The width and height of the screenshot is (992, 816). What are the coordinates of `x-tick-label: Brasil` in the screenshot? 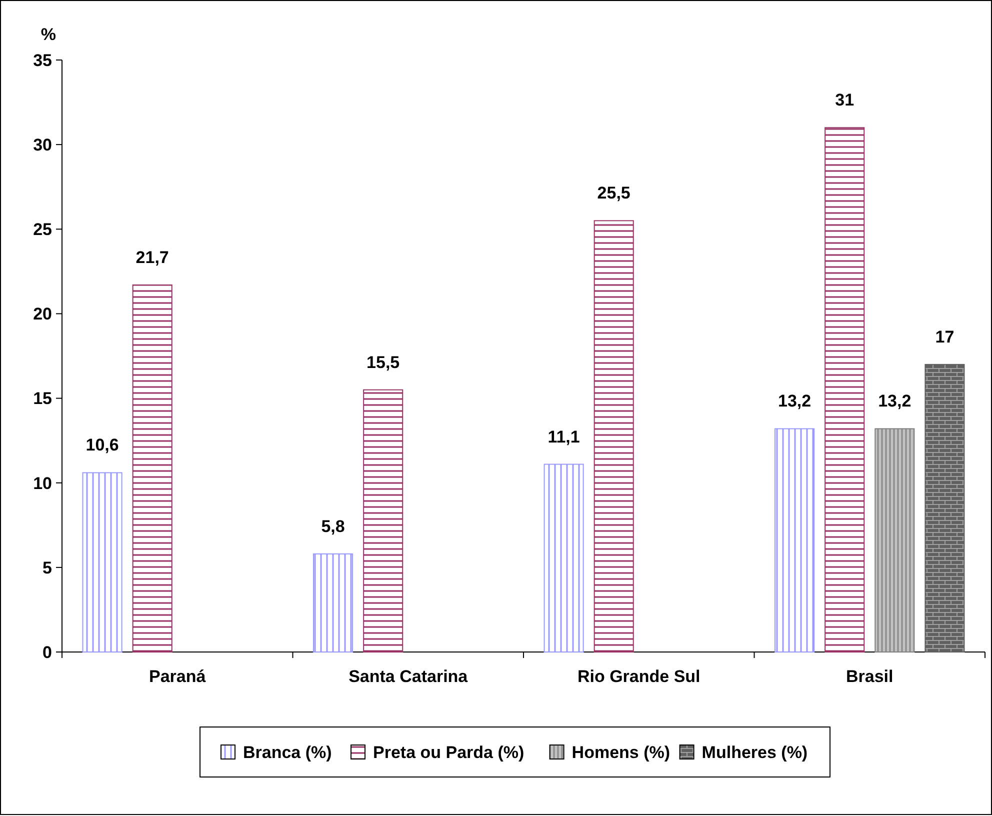 It's located at (870, 676).